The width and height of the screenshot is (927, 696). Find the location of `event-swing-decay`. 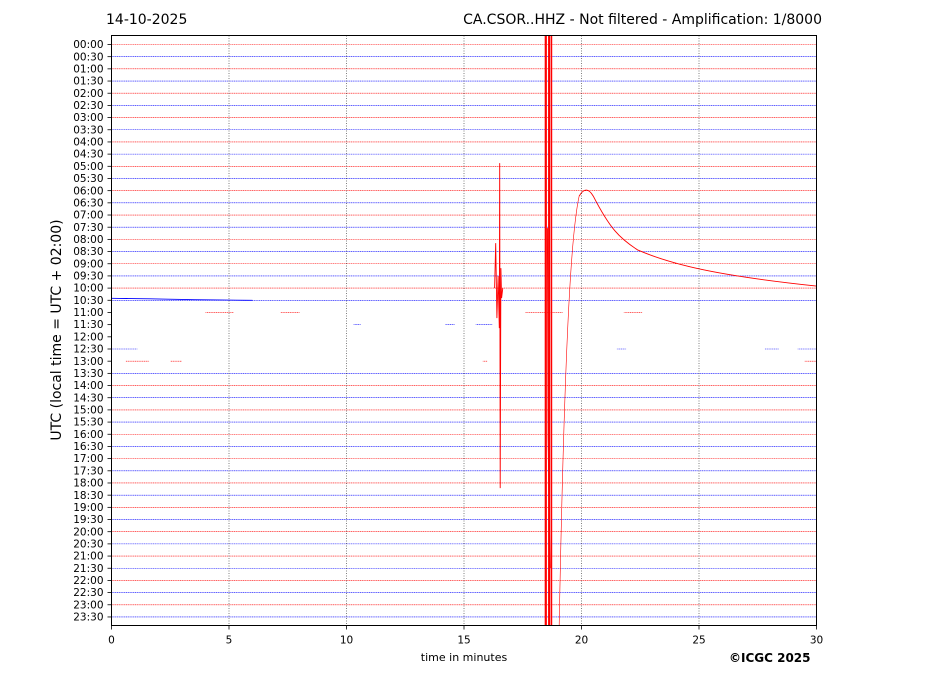

event-swing-decay is located at coordinates (697, 238).